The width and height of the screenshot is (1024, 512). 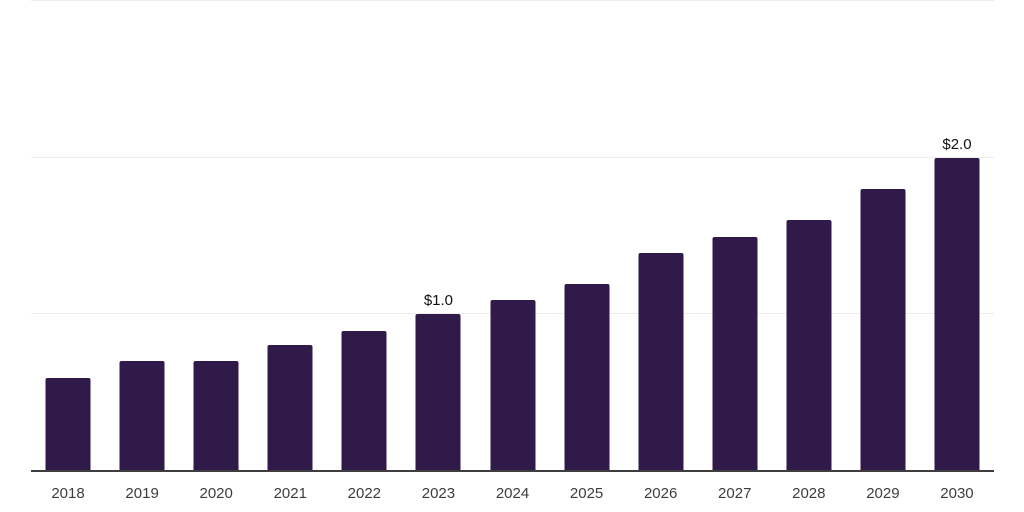 What do you see at coordinates (883, 329) in the screenshot?
I see `bar-2029` at bounding box center [883, 329].